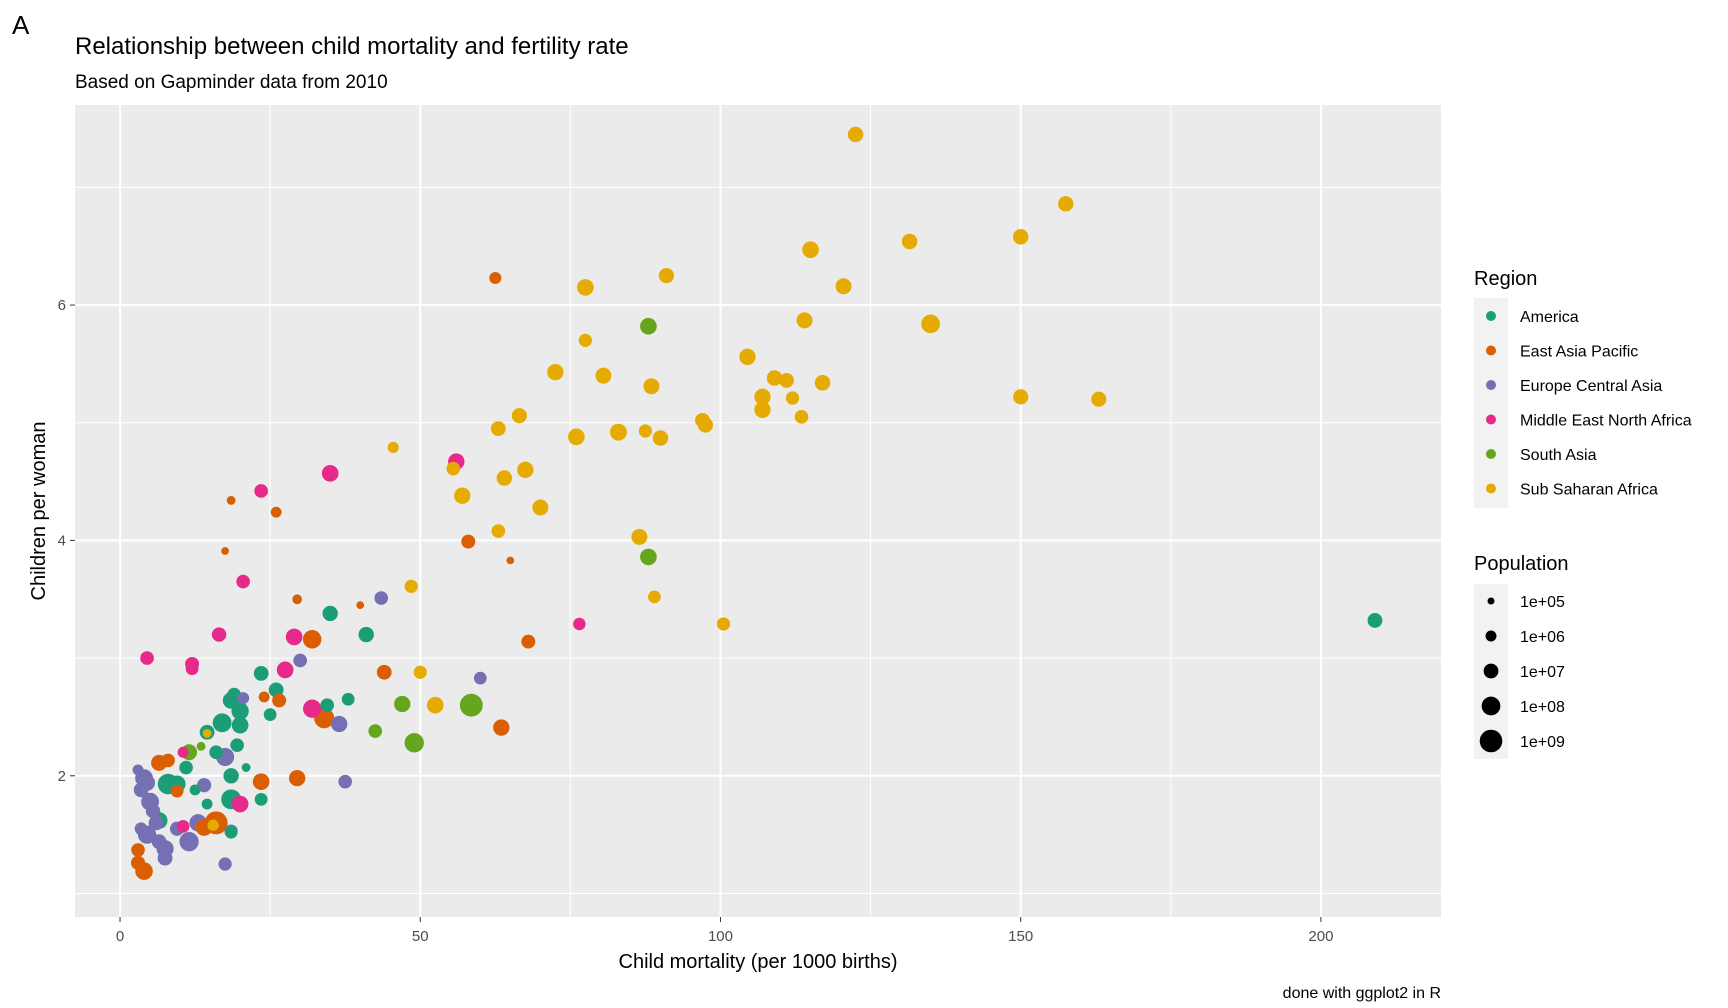 The height and width of the screenshot is (1008, 1728). Describe the element at coordinates (720, 936) in the screenshot. I see `x-tick-label: 100` at that location.